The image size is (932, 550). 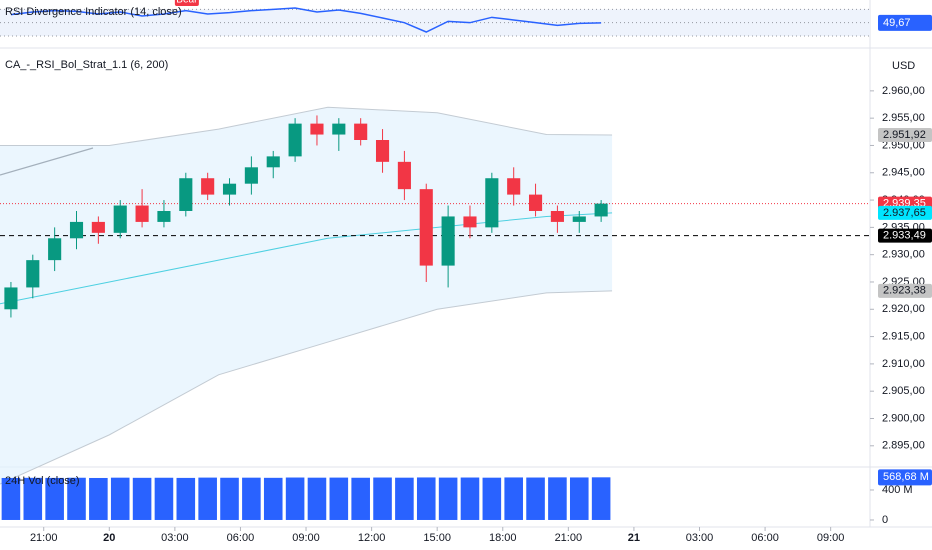 I want to click on price-marker-label: 2.923,38, so click(x=904, y=291).